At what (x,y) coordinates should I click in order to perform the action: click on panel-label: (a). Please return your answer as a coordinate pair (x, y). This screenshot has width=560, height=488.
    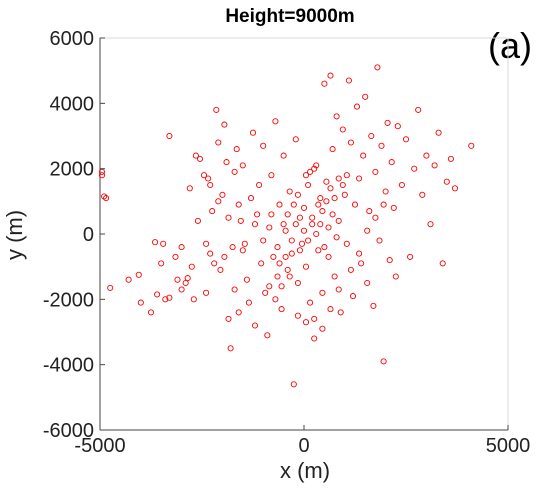
    Looking at the image, I should click on (510, 45).